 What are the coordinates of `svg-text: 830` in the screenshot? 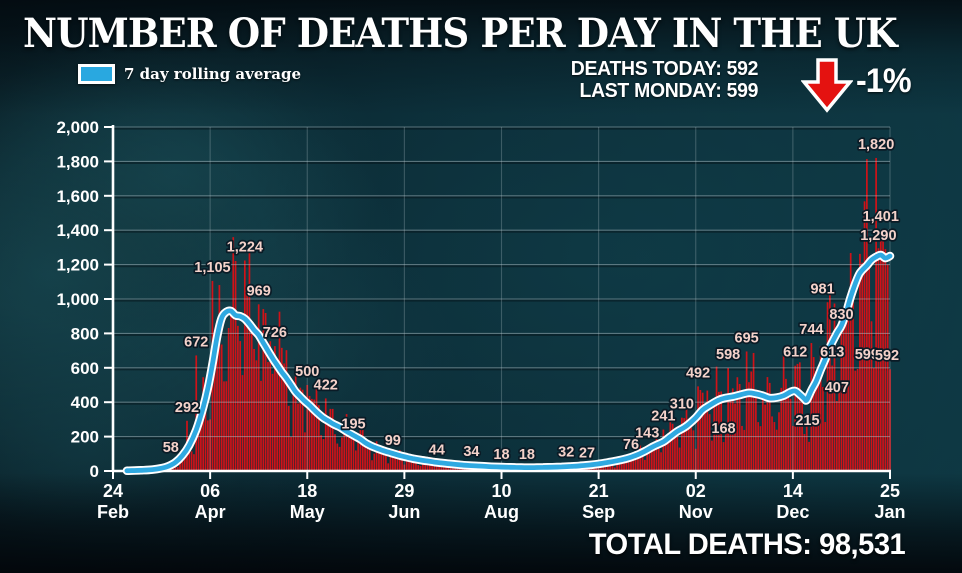 It's located at (841, 315).